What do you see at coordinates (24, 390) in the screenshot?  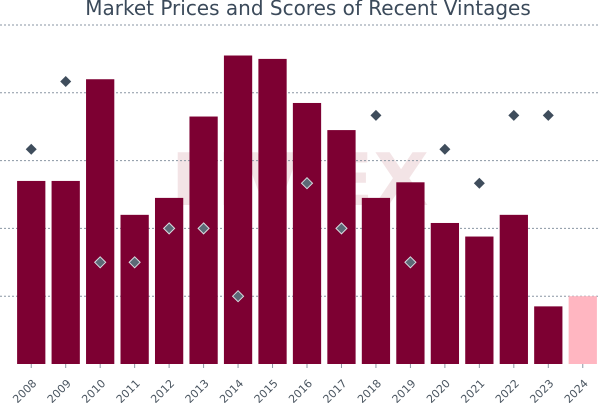 I see `x-tick-label-2008: 2008` at bounding box center [24, 390].